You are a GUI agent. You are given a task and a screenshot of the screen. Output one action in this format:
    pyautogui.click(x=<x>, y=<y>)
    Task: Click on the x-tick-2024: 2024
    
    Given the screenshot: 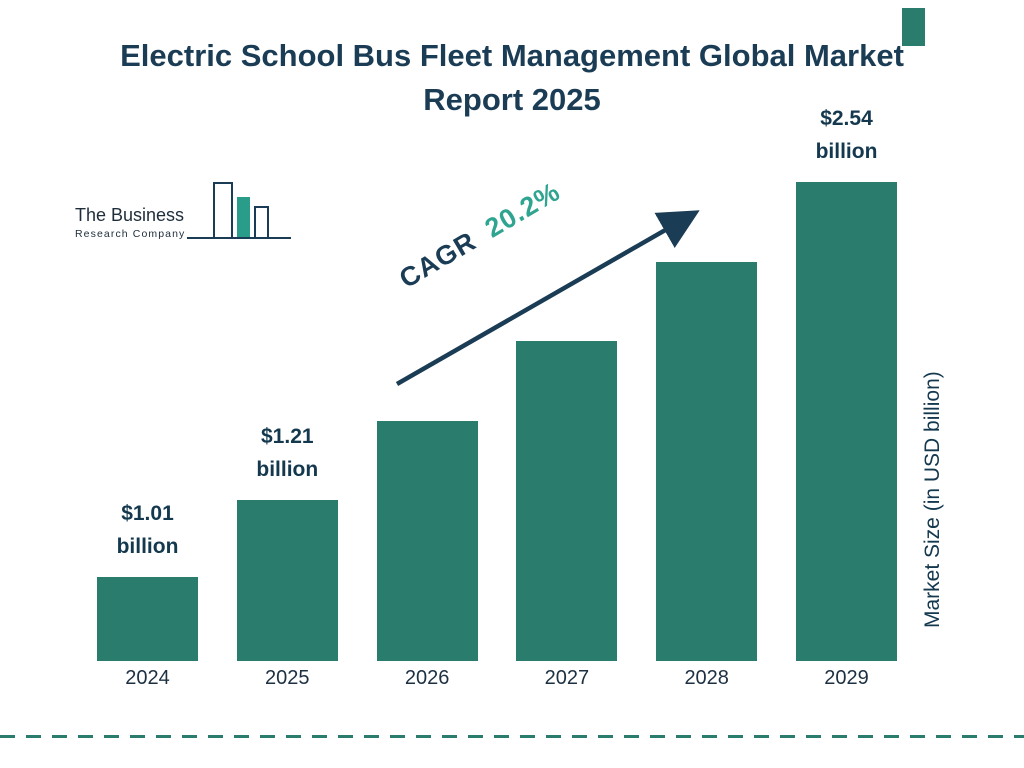 What is the action you would take?
    pyautogui.click(x=147, y=678)
    